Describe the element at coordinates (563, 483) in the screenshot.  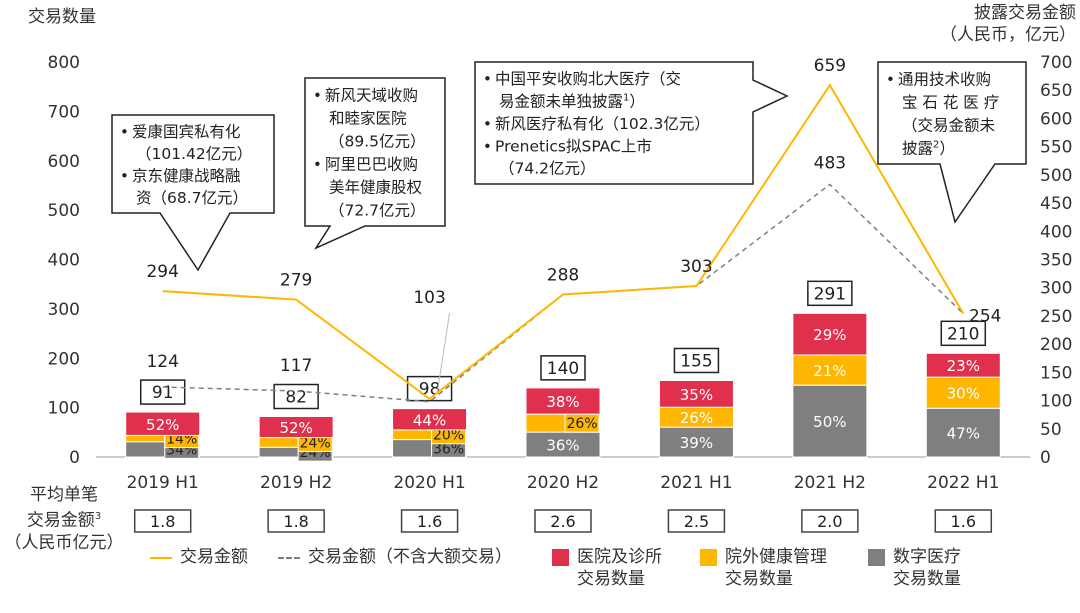
I see `x-tick-label: 2020 H2` at that location.